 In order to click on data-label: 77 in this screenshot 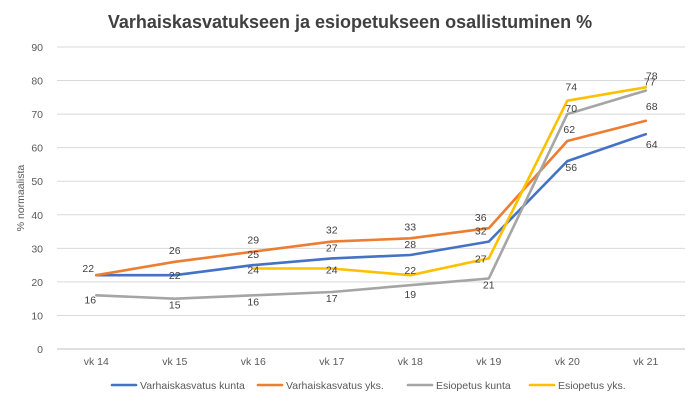, I will do `click(650, 83)`.